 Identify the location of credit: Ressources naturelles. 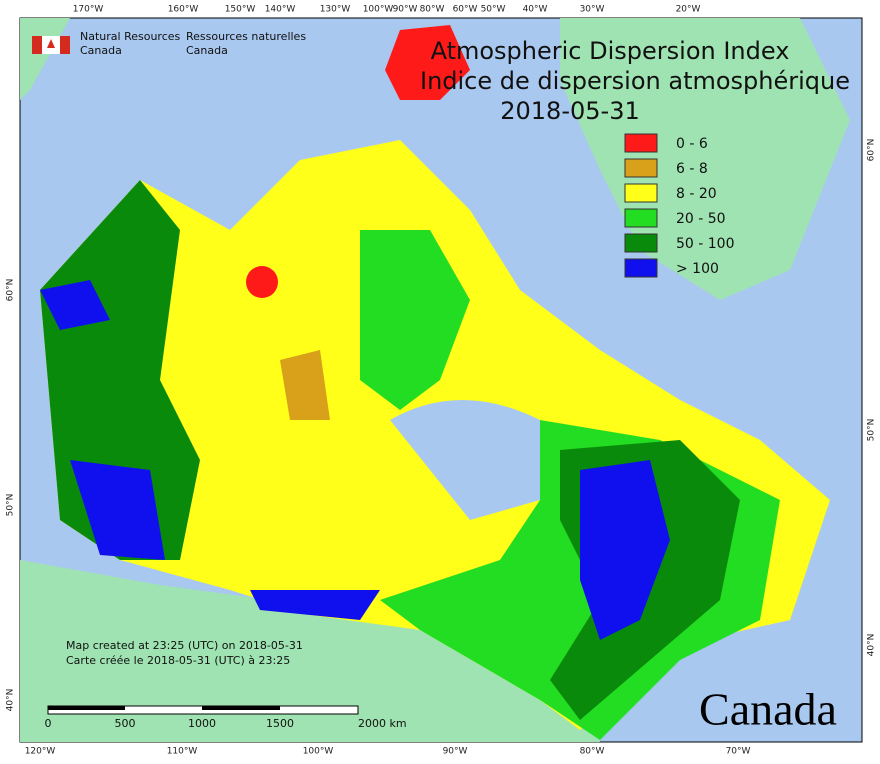
(246, 36).